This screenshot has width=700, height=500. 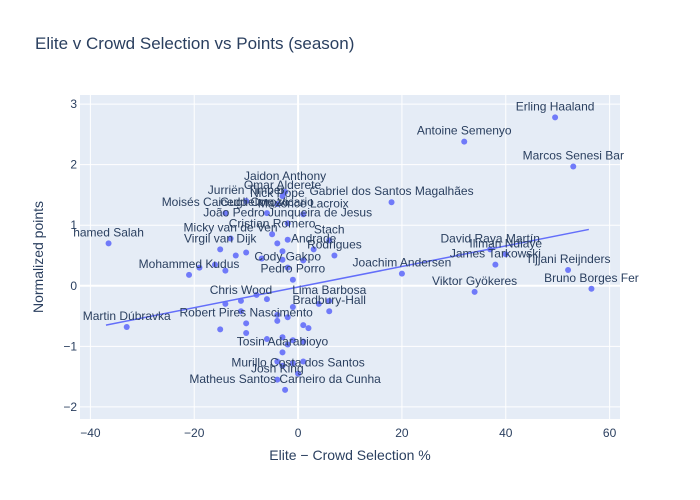 I want to click on point-label: Moisés Caicedo Corozo, so click(x=226, y=202).